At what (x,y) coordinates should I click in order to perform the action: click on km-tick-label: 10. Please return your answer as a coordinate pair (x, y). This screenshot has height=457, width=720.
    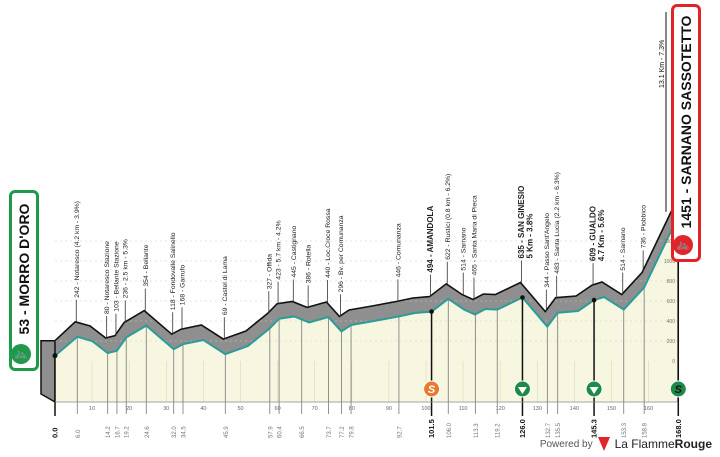
    Looking at the image, I should click on (92, 409).